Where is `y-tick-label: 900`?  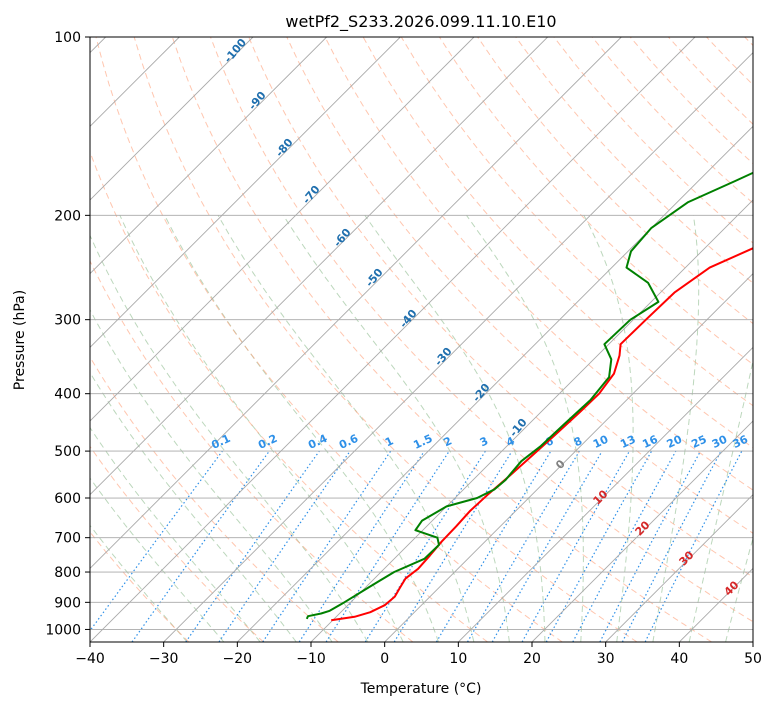 y-tick-label: 900 is located at coordinates (67, 603).